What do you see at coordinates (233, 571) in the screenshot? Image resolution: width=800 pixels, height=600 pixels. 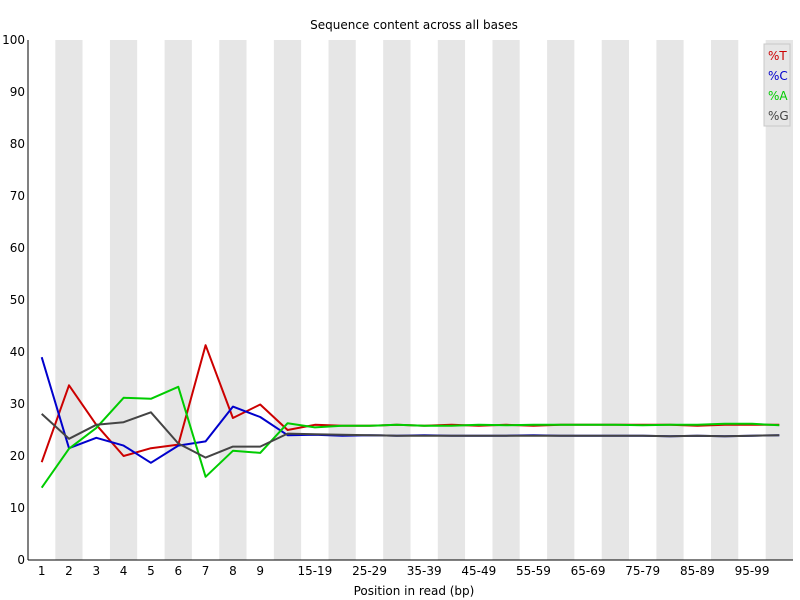 I see `x-tick-label: 8` at bounding box center [233, 571].